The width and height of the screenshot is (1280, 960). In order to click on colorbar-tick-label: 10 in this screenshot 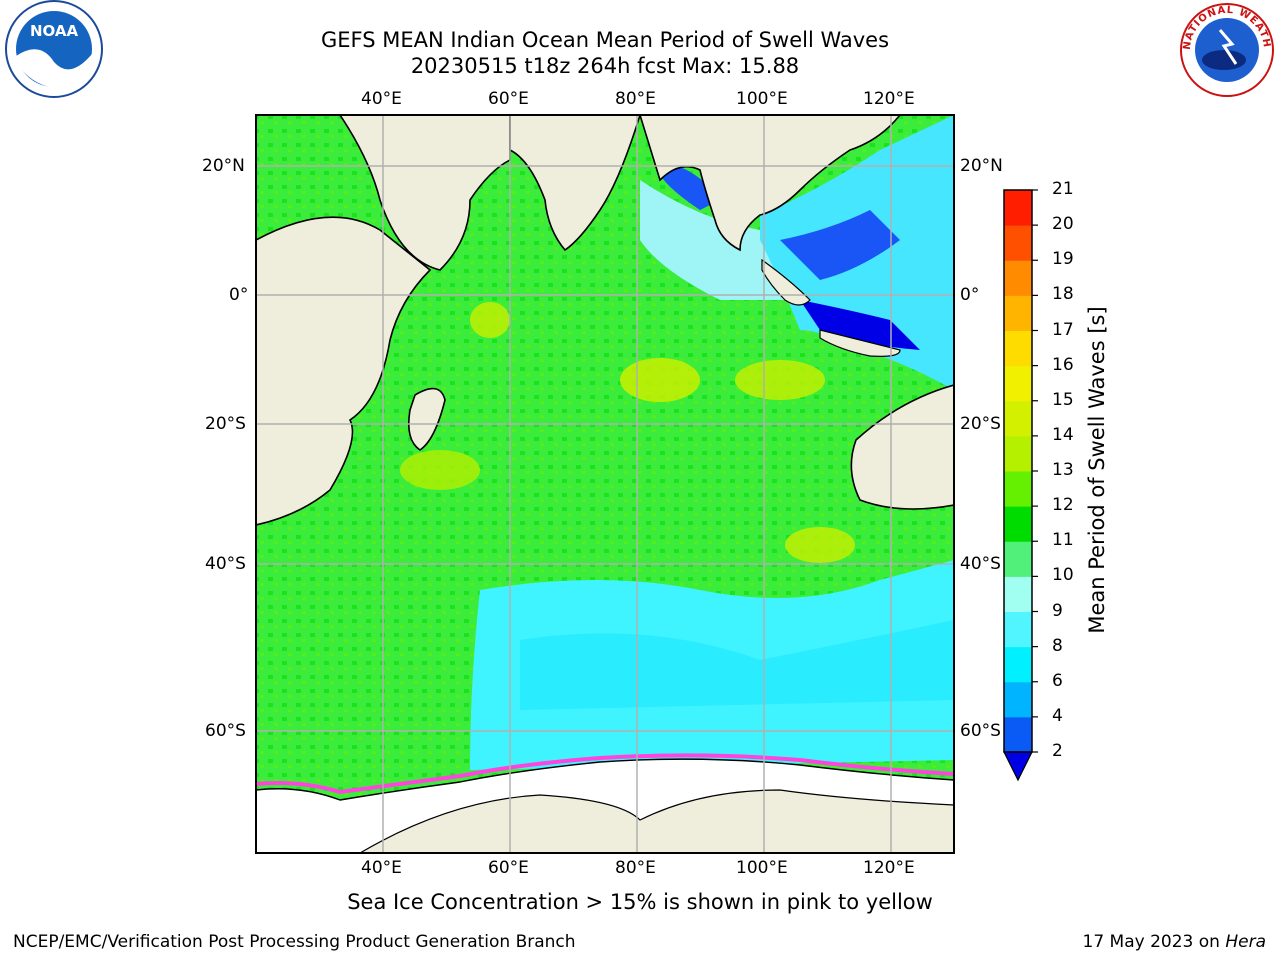, I will do `click(1063, 575)`.